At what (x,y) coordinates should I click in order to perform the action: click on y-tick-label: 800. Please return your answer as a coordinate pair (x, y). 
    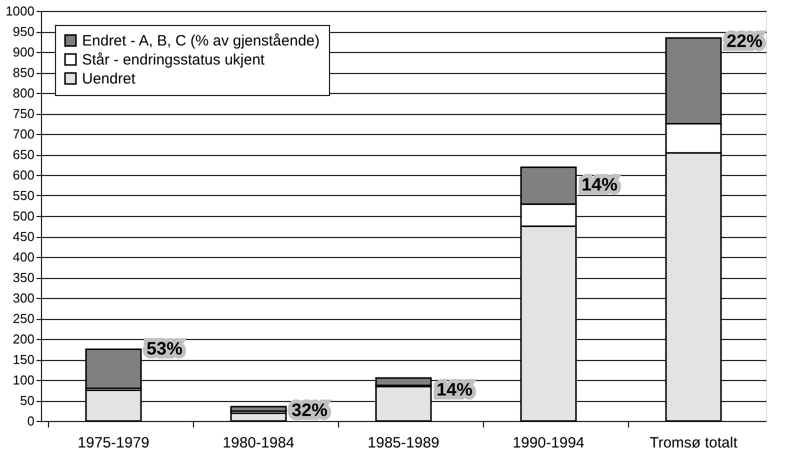
    Looking at the image, I should click on (23, 93).